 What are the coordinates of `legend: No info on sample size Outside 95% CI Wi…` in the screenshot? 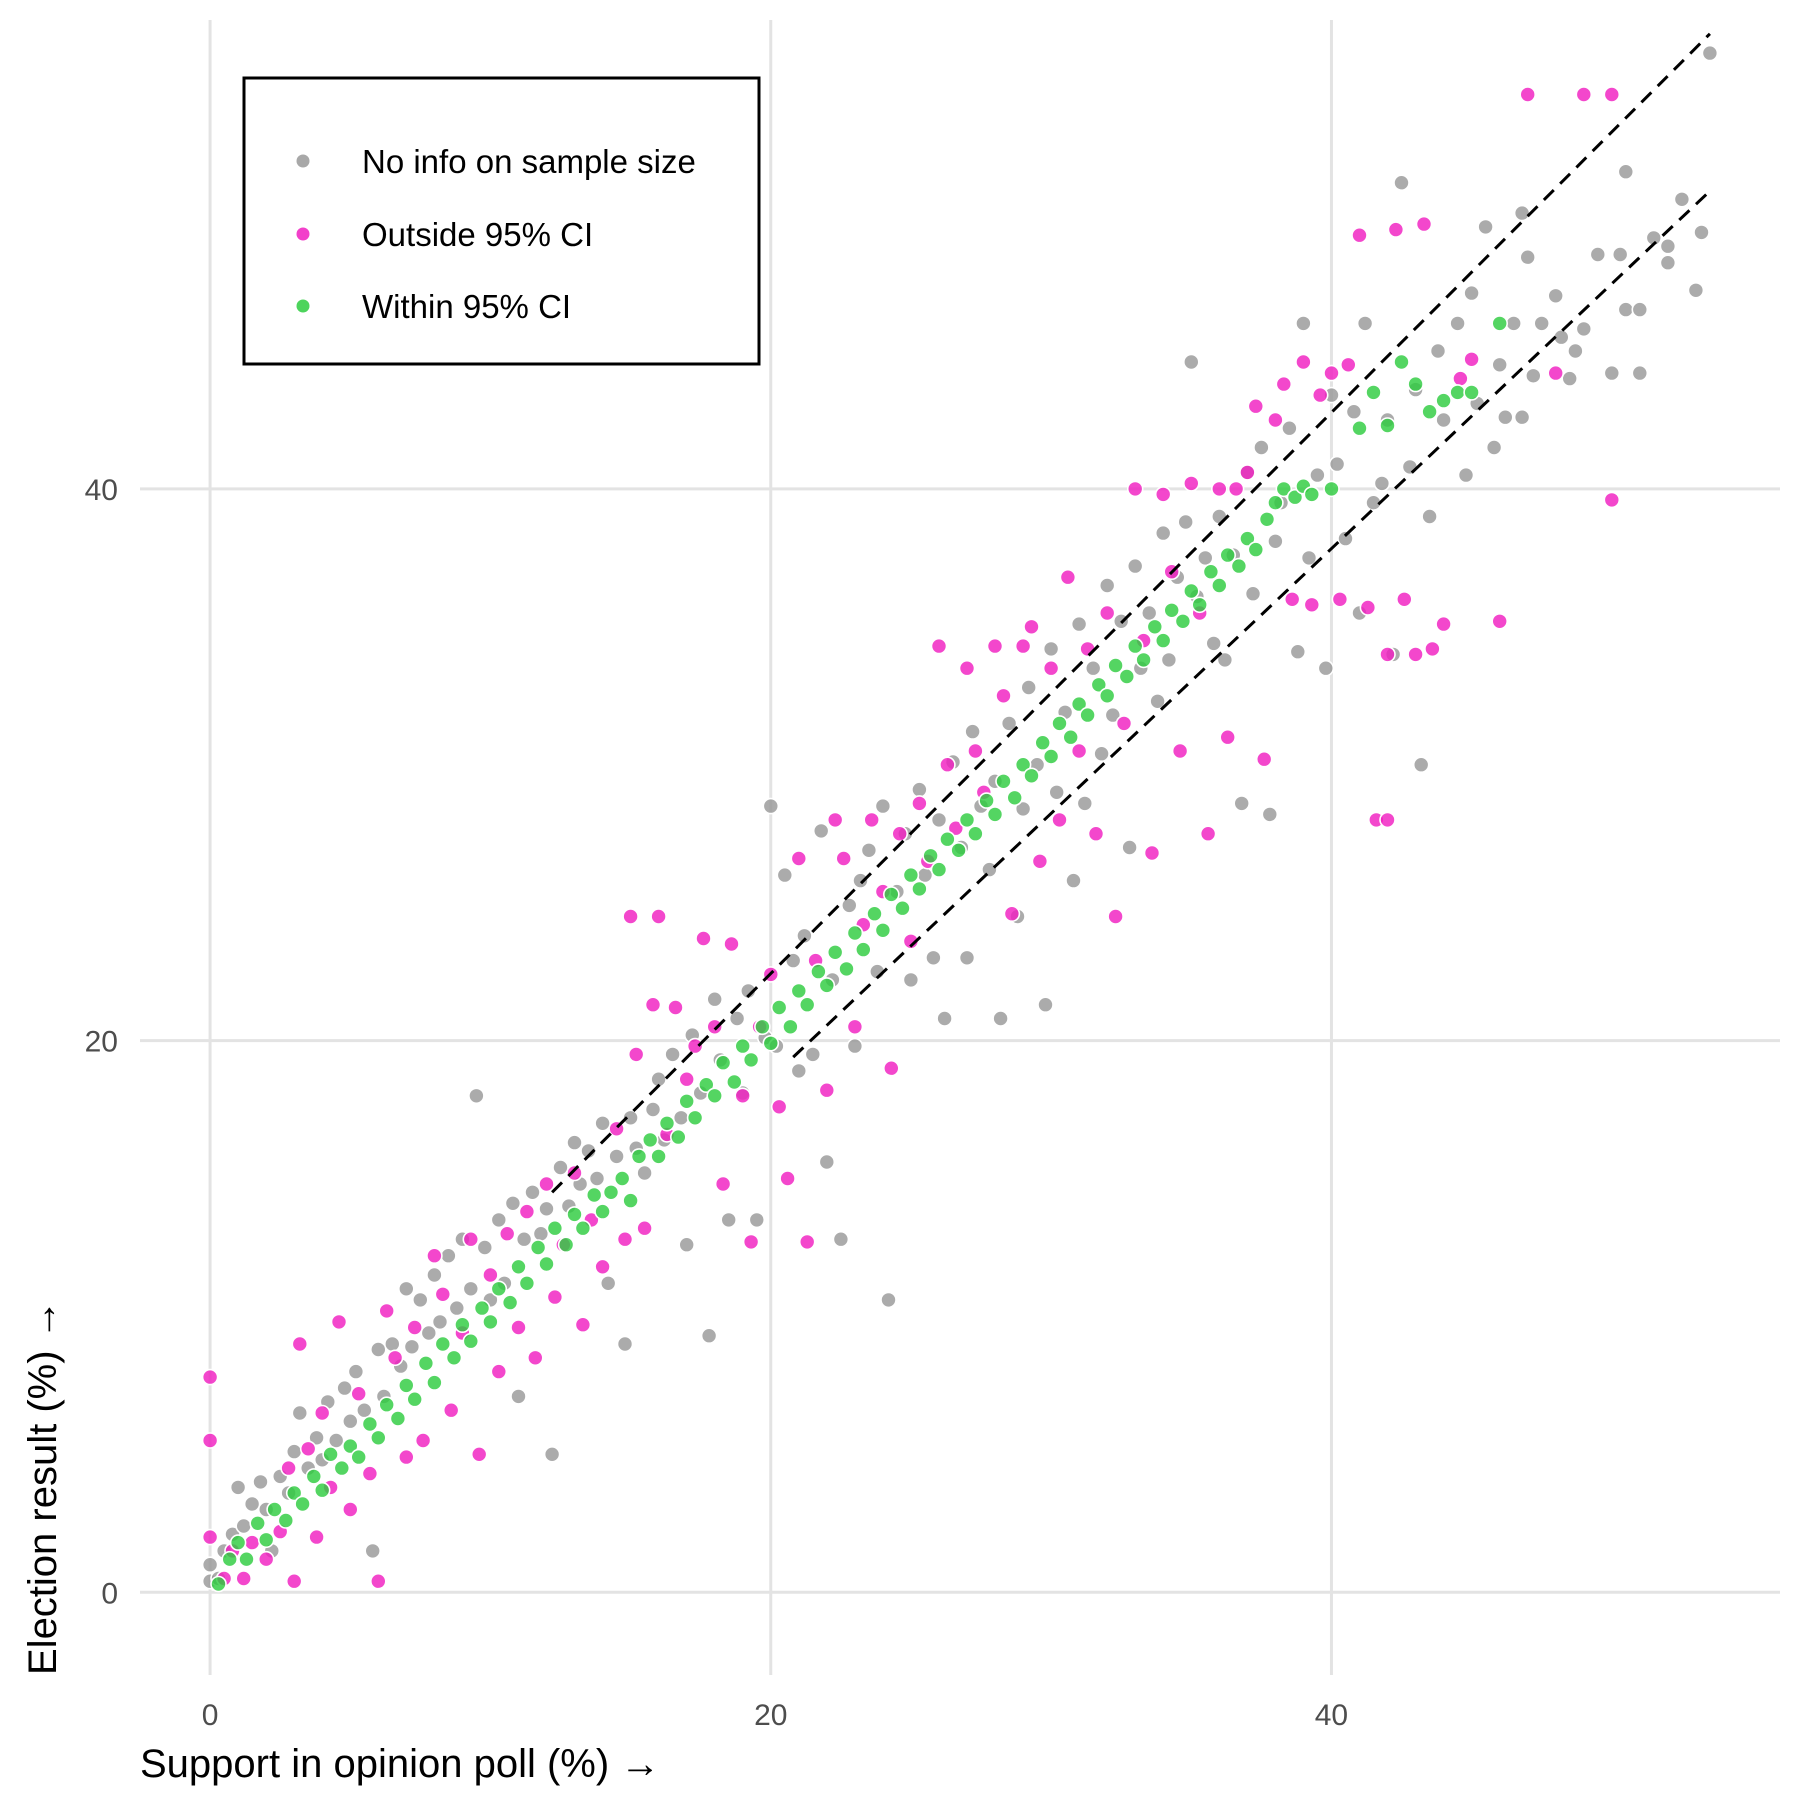 It's located at (501, 221).